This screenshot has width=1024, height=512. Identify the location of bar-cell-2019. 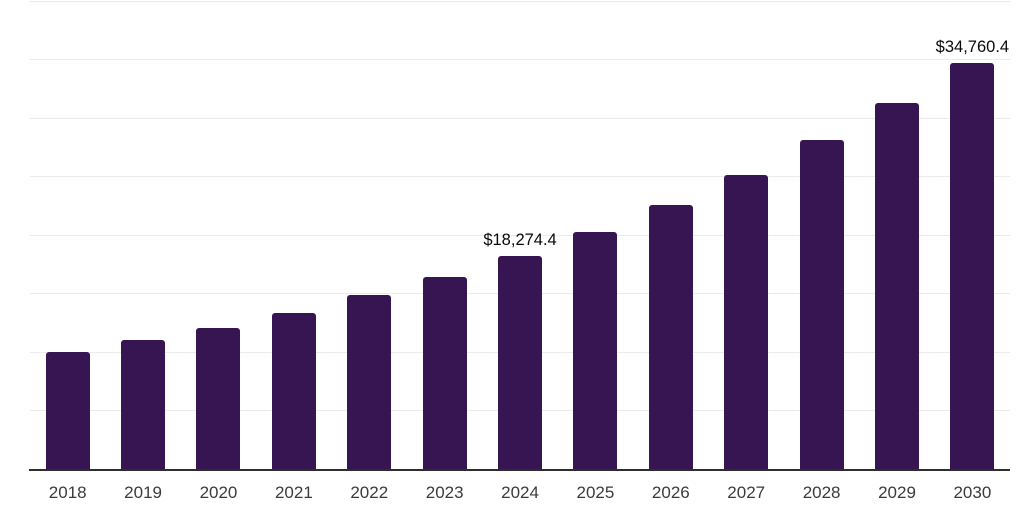
(142, 235).